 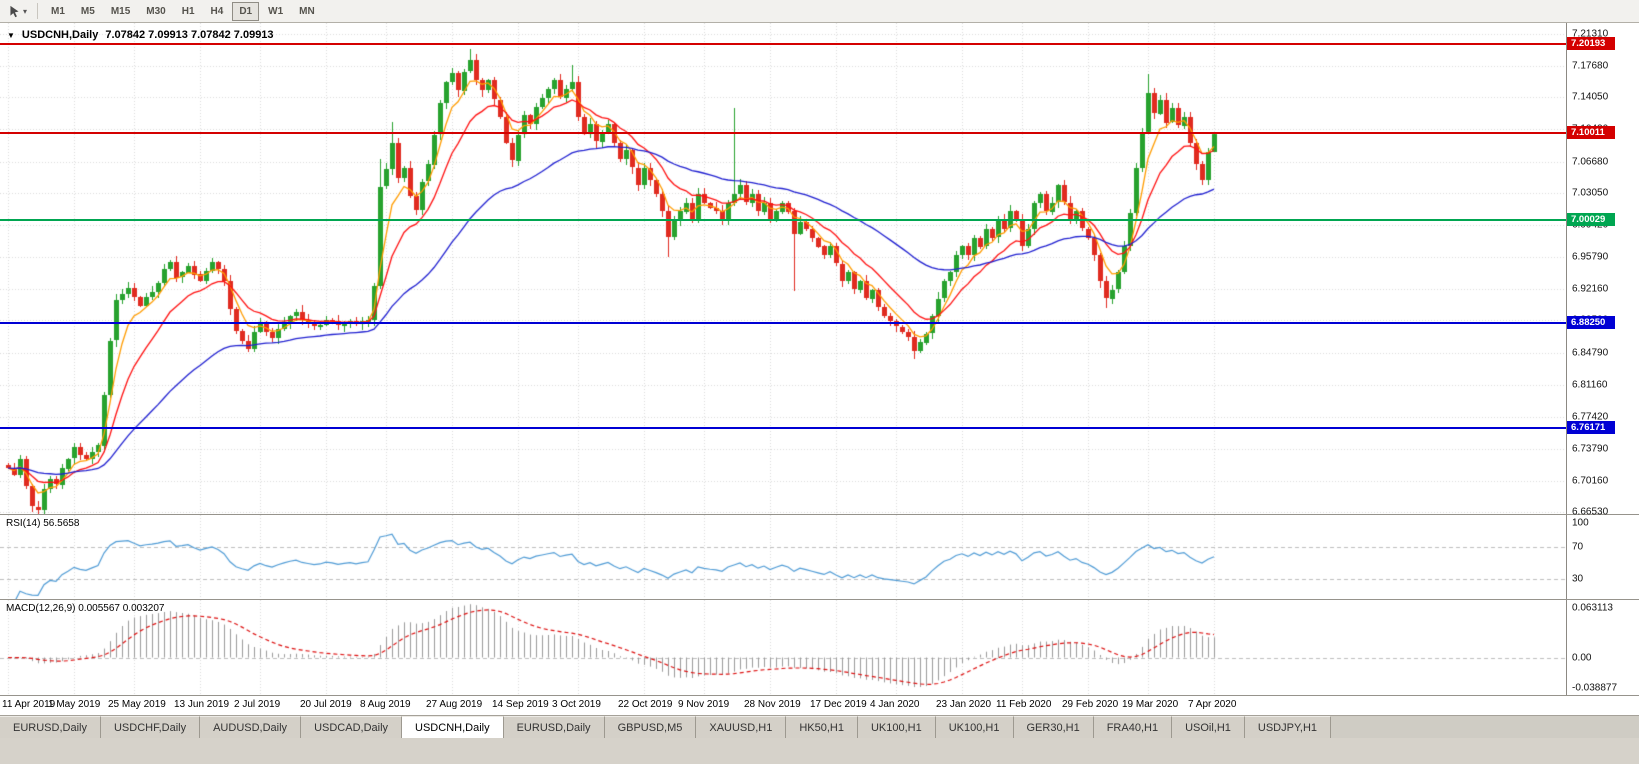 What do you see at coordinates (1591, 43) in the screenshot?
I see `price-tag: 7.20193` at bounding box center [1591, 43].